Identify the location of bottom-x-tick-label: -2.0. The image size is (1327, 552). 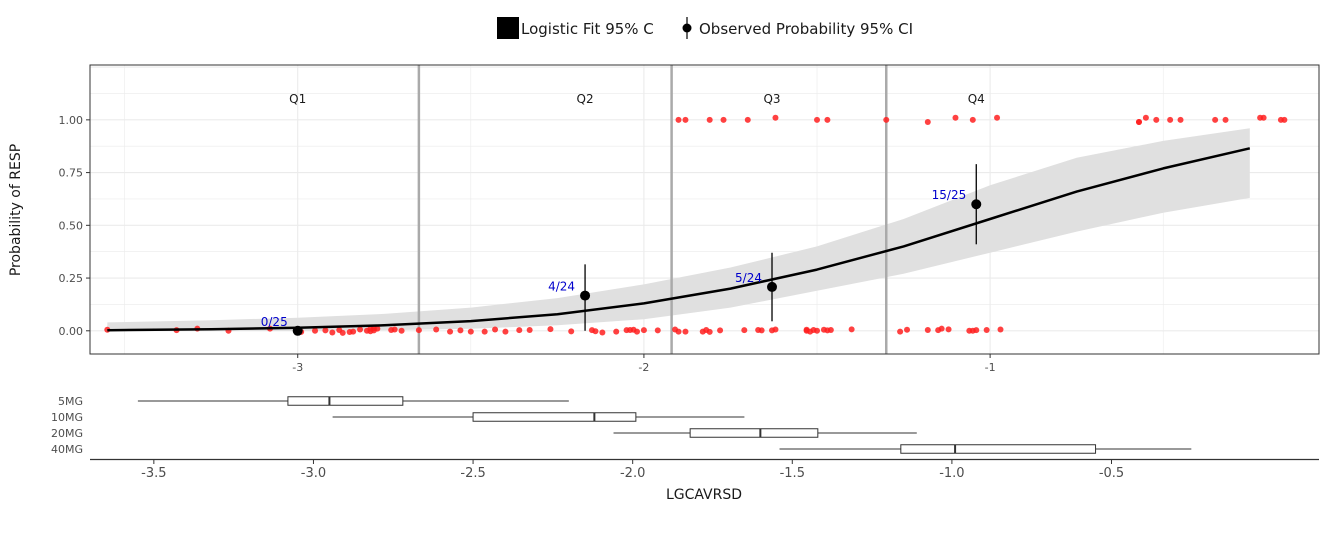
(632, 473).